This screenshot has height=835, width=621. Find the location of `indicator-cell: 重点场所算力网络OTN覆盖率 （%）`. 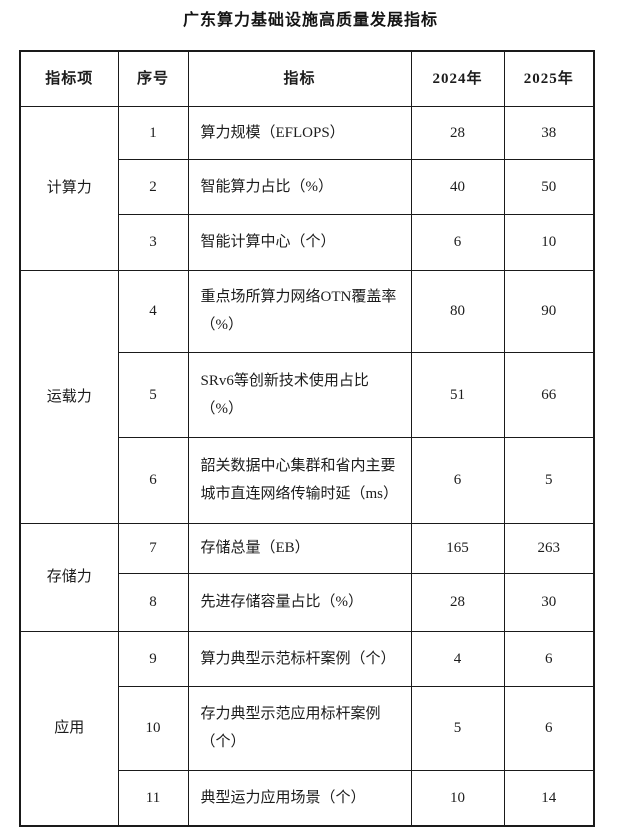

indicator-cell: 重点场所算力网络OTN覆盖率 （%） is located at coordinates (299, 311).